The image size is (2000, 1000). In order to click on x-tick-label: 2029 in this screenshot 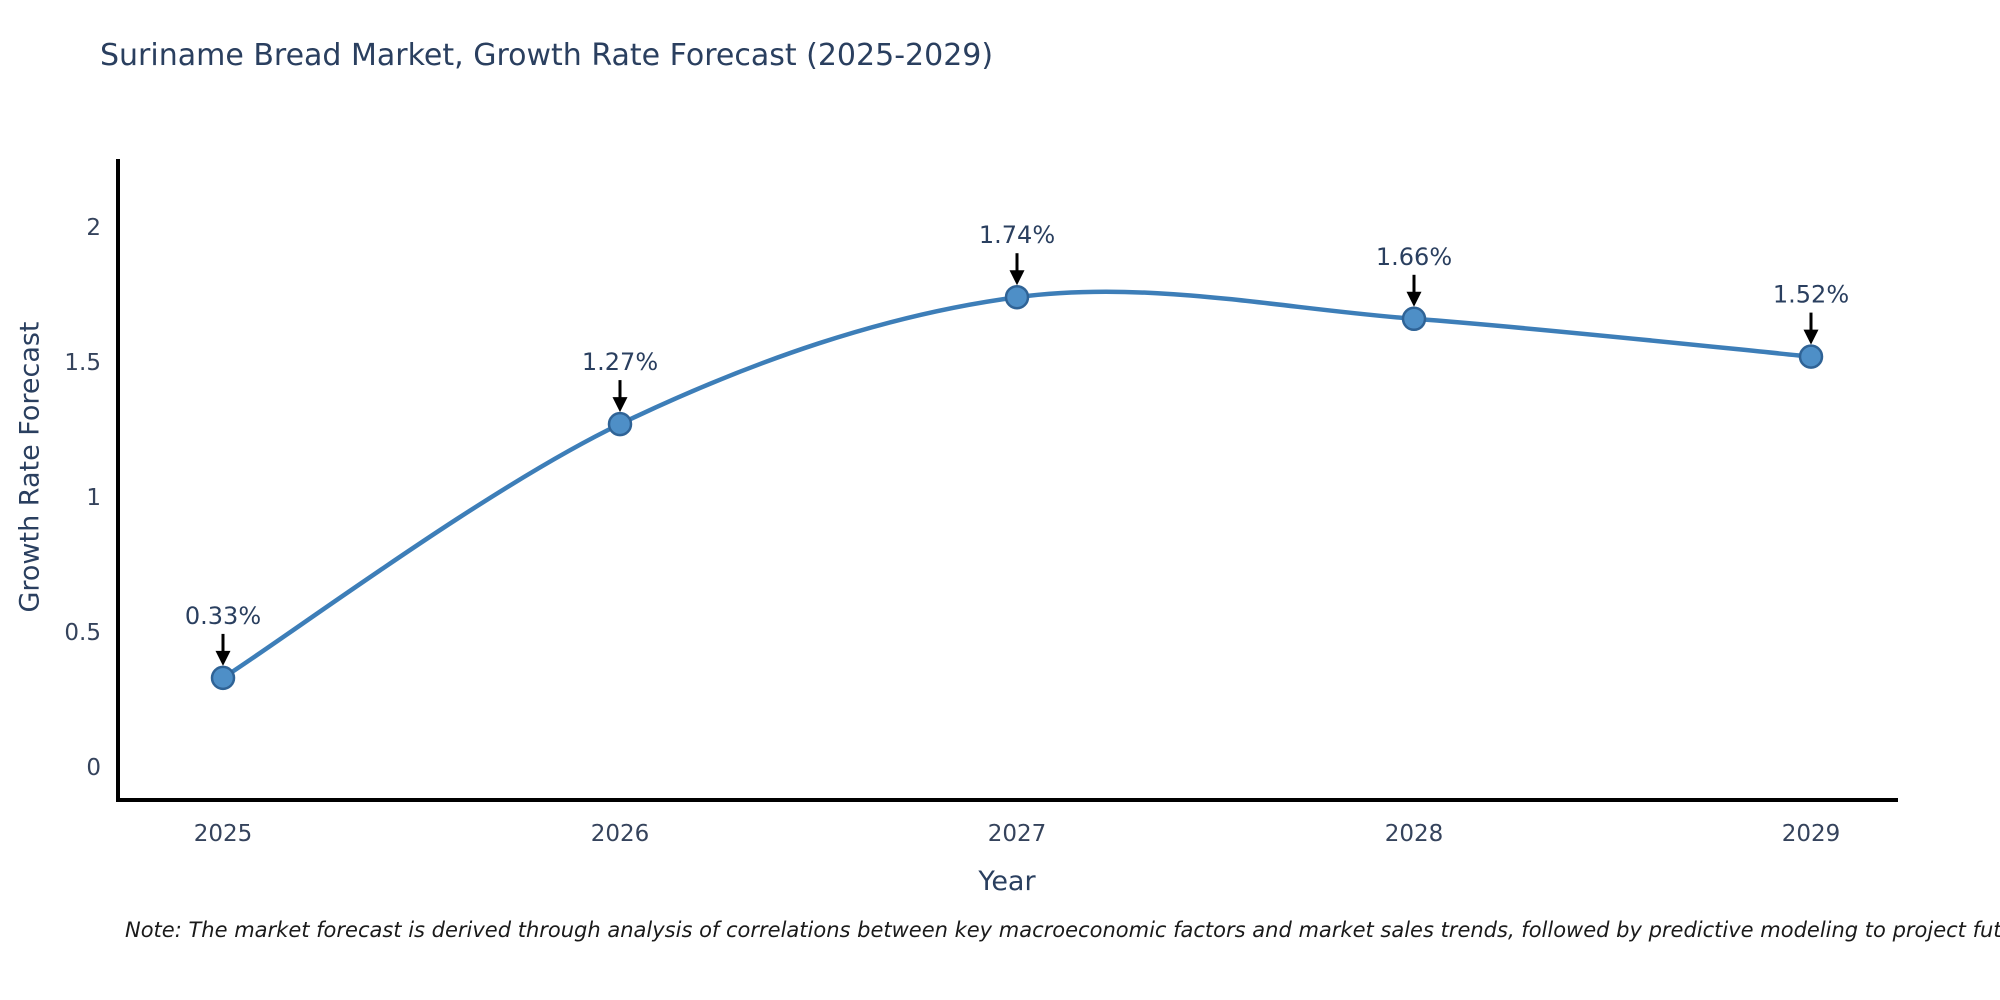, I will do `click(1811, 834)`.